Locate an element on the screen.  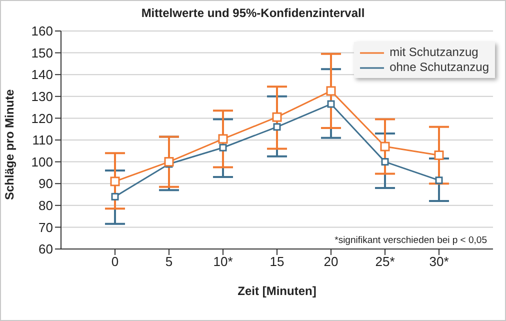
y-tick-label: 70 is located at coordinates (45, 227).